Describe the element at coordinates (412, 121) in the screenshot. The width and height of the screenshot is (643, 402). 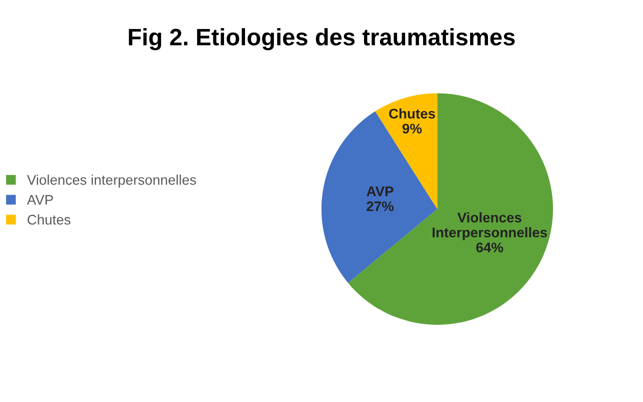
I see `data-label: Chutes 9%` at that location.